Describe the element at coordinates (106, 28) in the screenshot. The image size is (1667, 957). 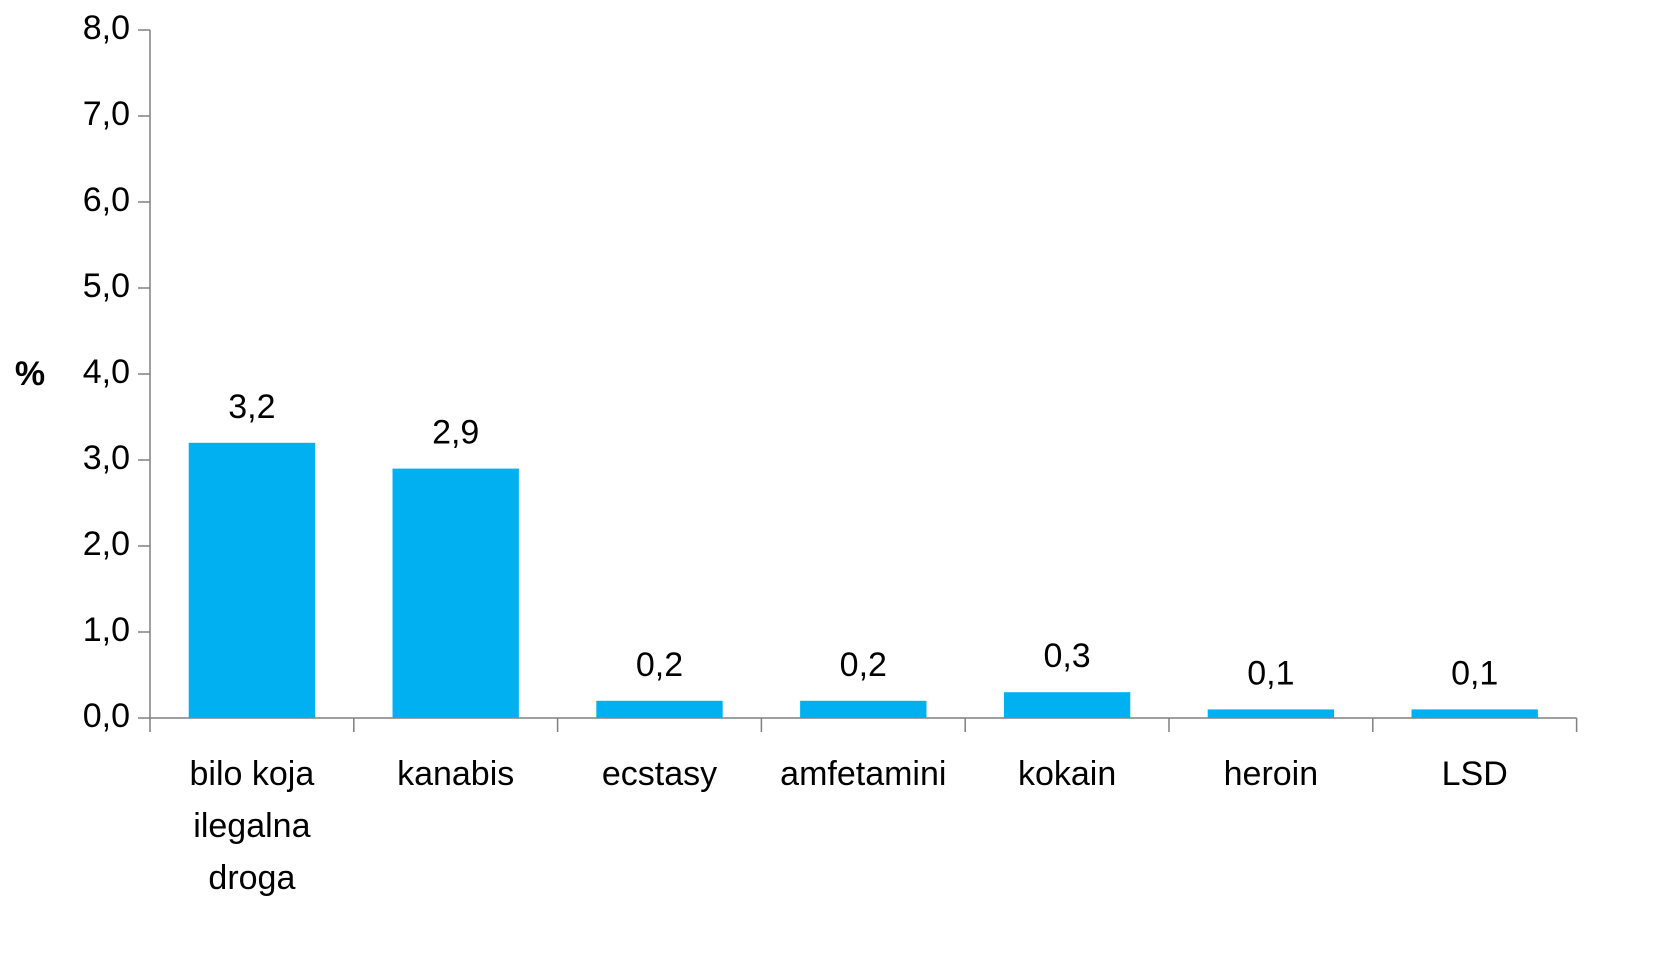
I see `y-tick-label: 8,0` at that location.